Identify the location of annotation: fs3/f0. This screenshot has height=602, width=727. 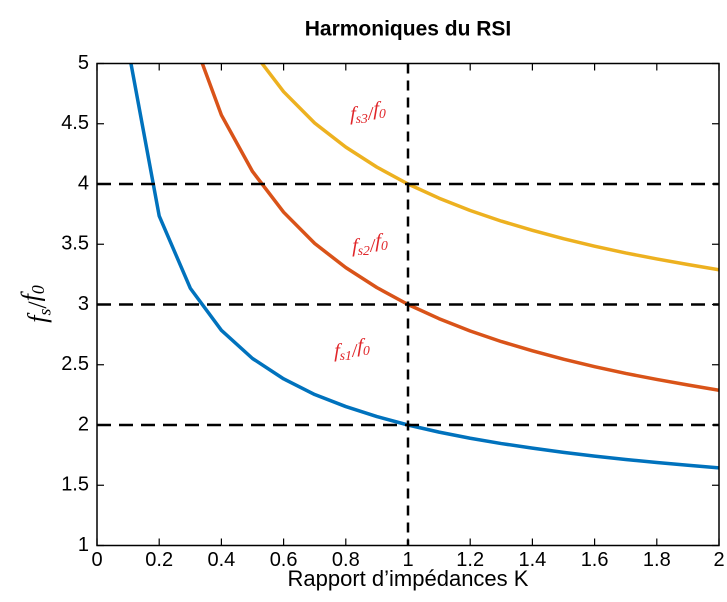
(368, 112).